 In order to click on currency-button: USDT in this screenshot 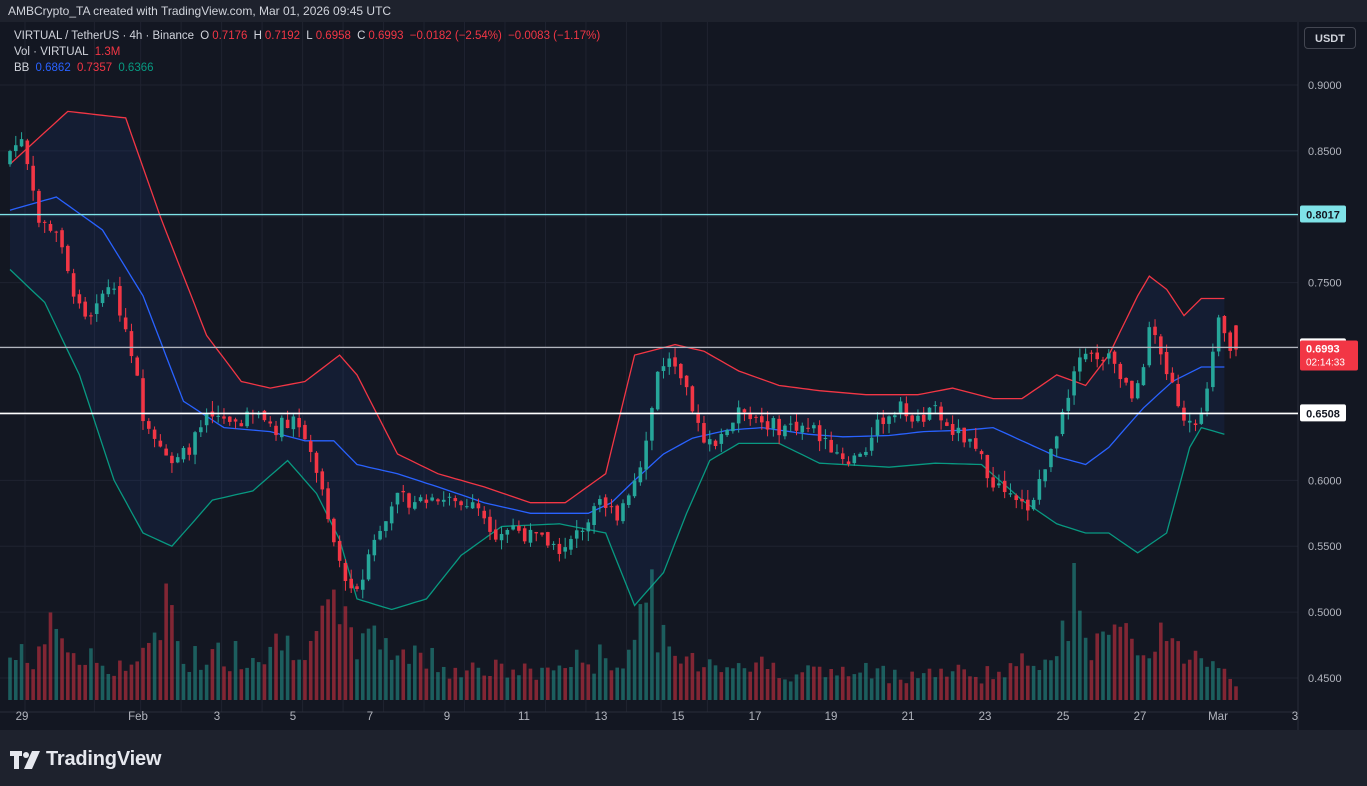, I will do `click(1330, 38)`.